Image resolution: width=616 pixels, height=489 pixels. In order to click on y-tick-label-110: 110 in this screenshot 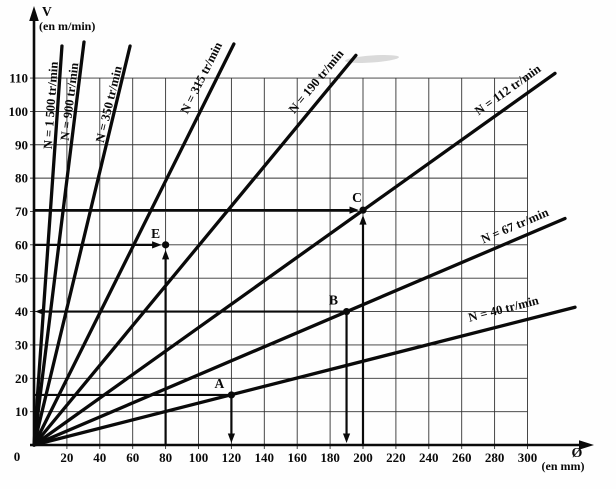, I will do `click(18, 78)`.